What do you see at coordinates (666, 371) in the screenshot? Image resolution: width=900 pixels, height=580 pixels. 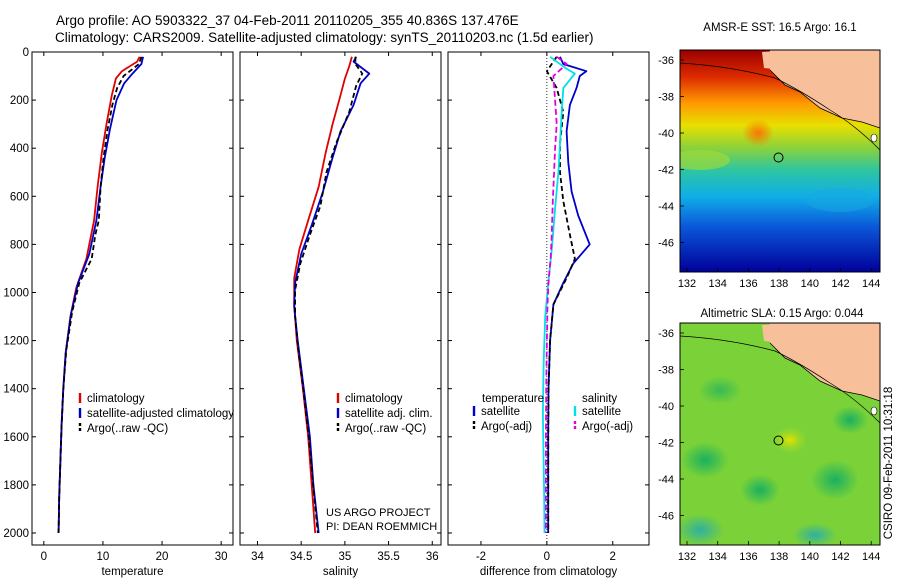 I see `sla-lat-label: -38` at bounding box center [666, 371].